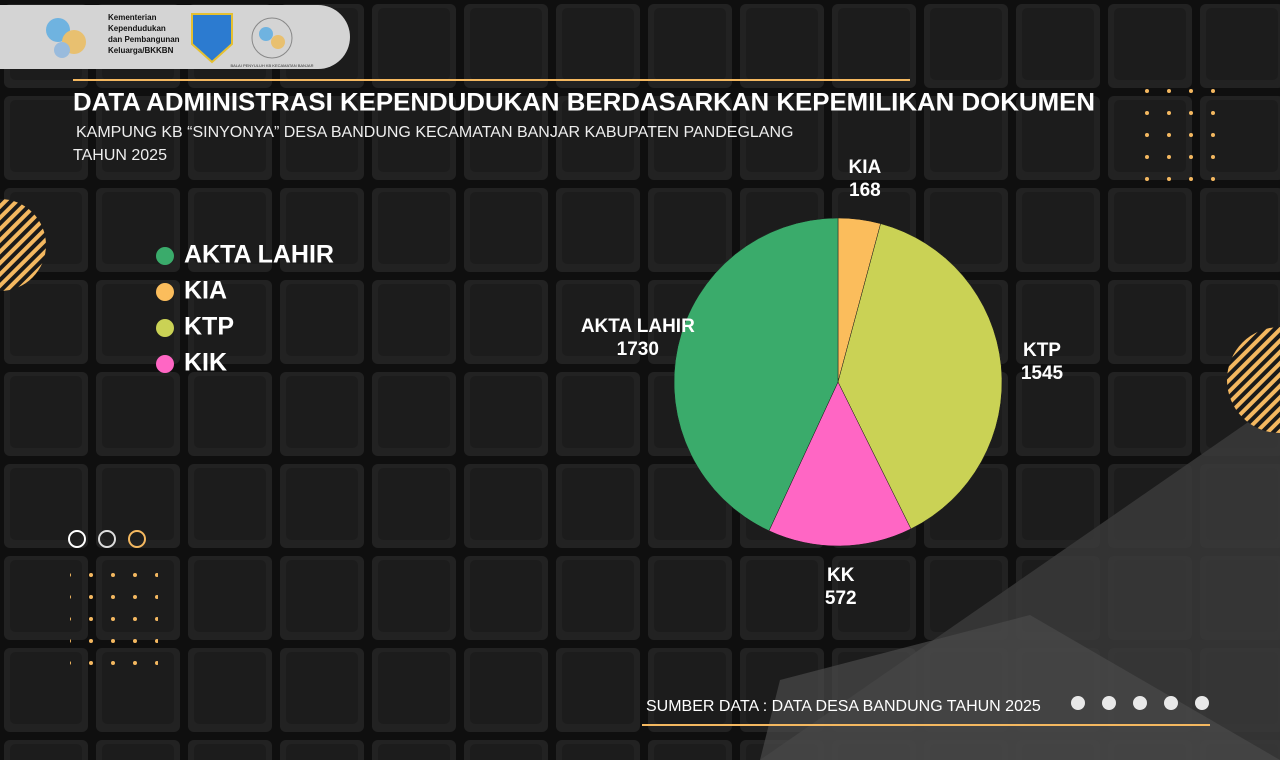 Image resolution: width=1280 pixels, height=760 pixels. What do you see at coordinates (272, 38) in the screenshot?
I see `badge-icon` at bounding box center [272, 38].